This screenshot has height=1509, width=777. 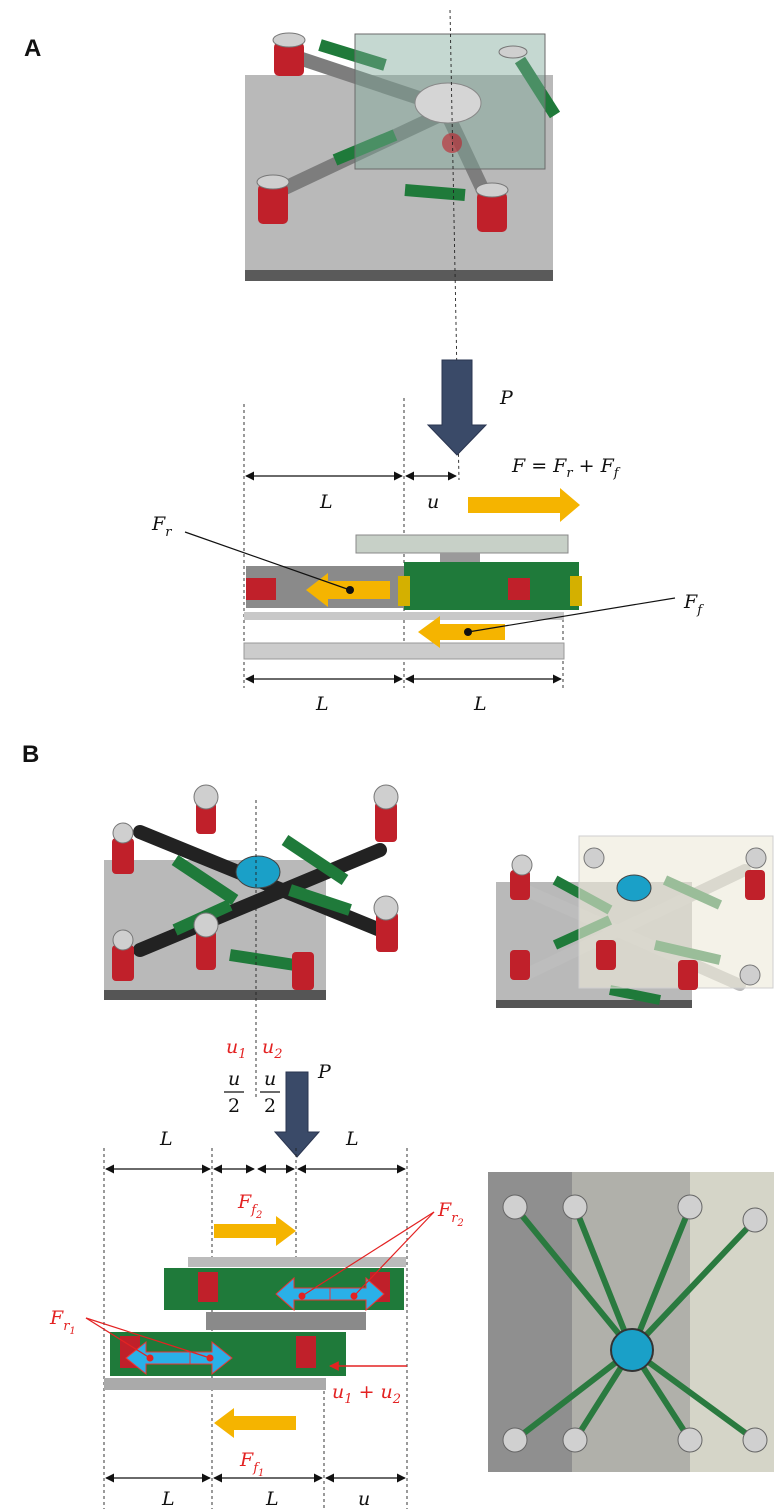 What do you see at coordinates (166, 1139) in the screenshot?
I see `panel-b-dim-top-l1-label: L` at bounding box center [166, 1139].